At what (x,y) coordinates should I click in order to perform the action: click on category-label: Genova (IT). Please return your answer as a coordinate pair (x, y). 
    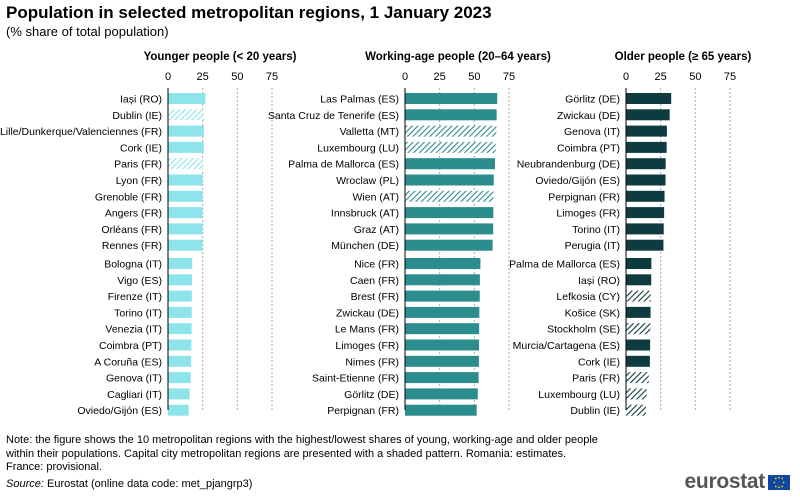
    Looking at the image, I should click on (134, 379).